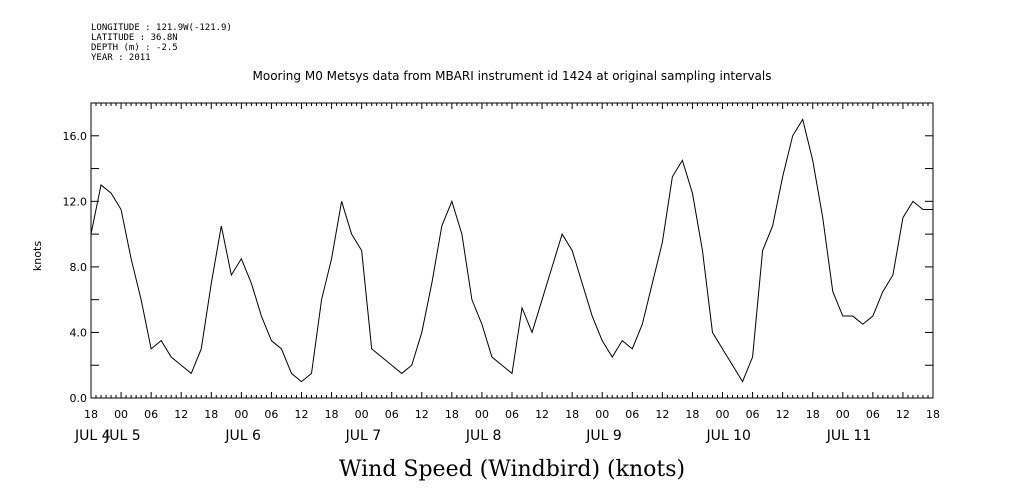 This screenshot has height=504, width=1009. What do you see at coordinates (483, 436) in the screenshot?
I see `x-day-label: JUL 8` at bounding box center [483, 436].